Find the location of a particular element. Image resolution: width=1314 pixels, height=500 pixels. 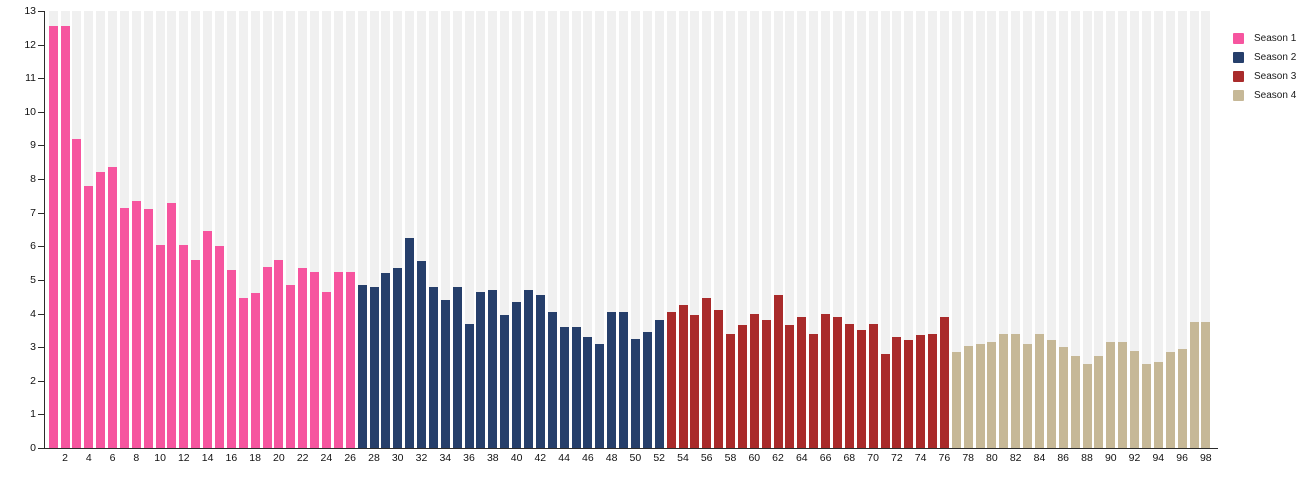

legend-item-season-2: Season 2 is located at coordinates (1264, 57).